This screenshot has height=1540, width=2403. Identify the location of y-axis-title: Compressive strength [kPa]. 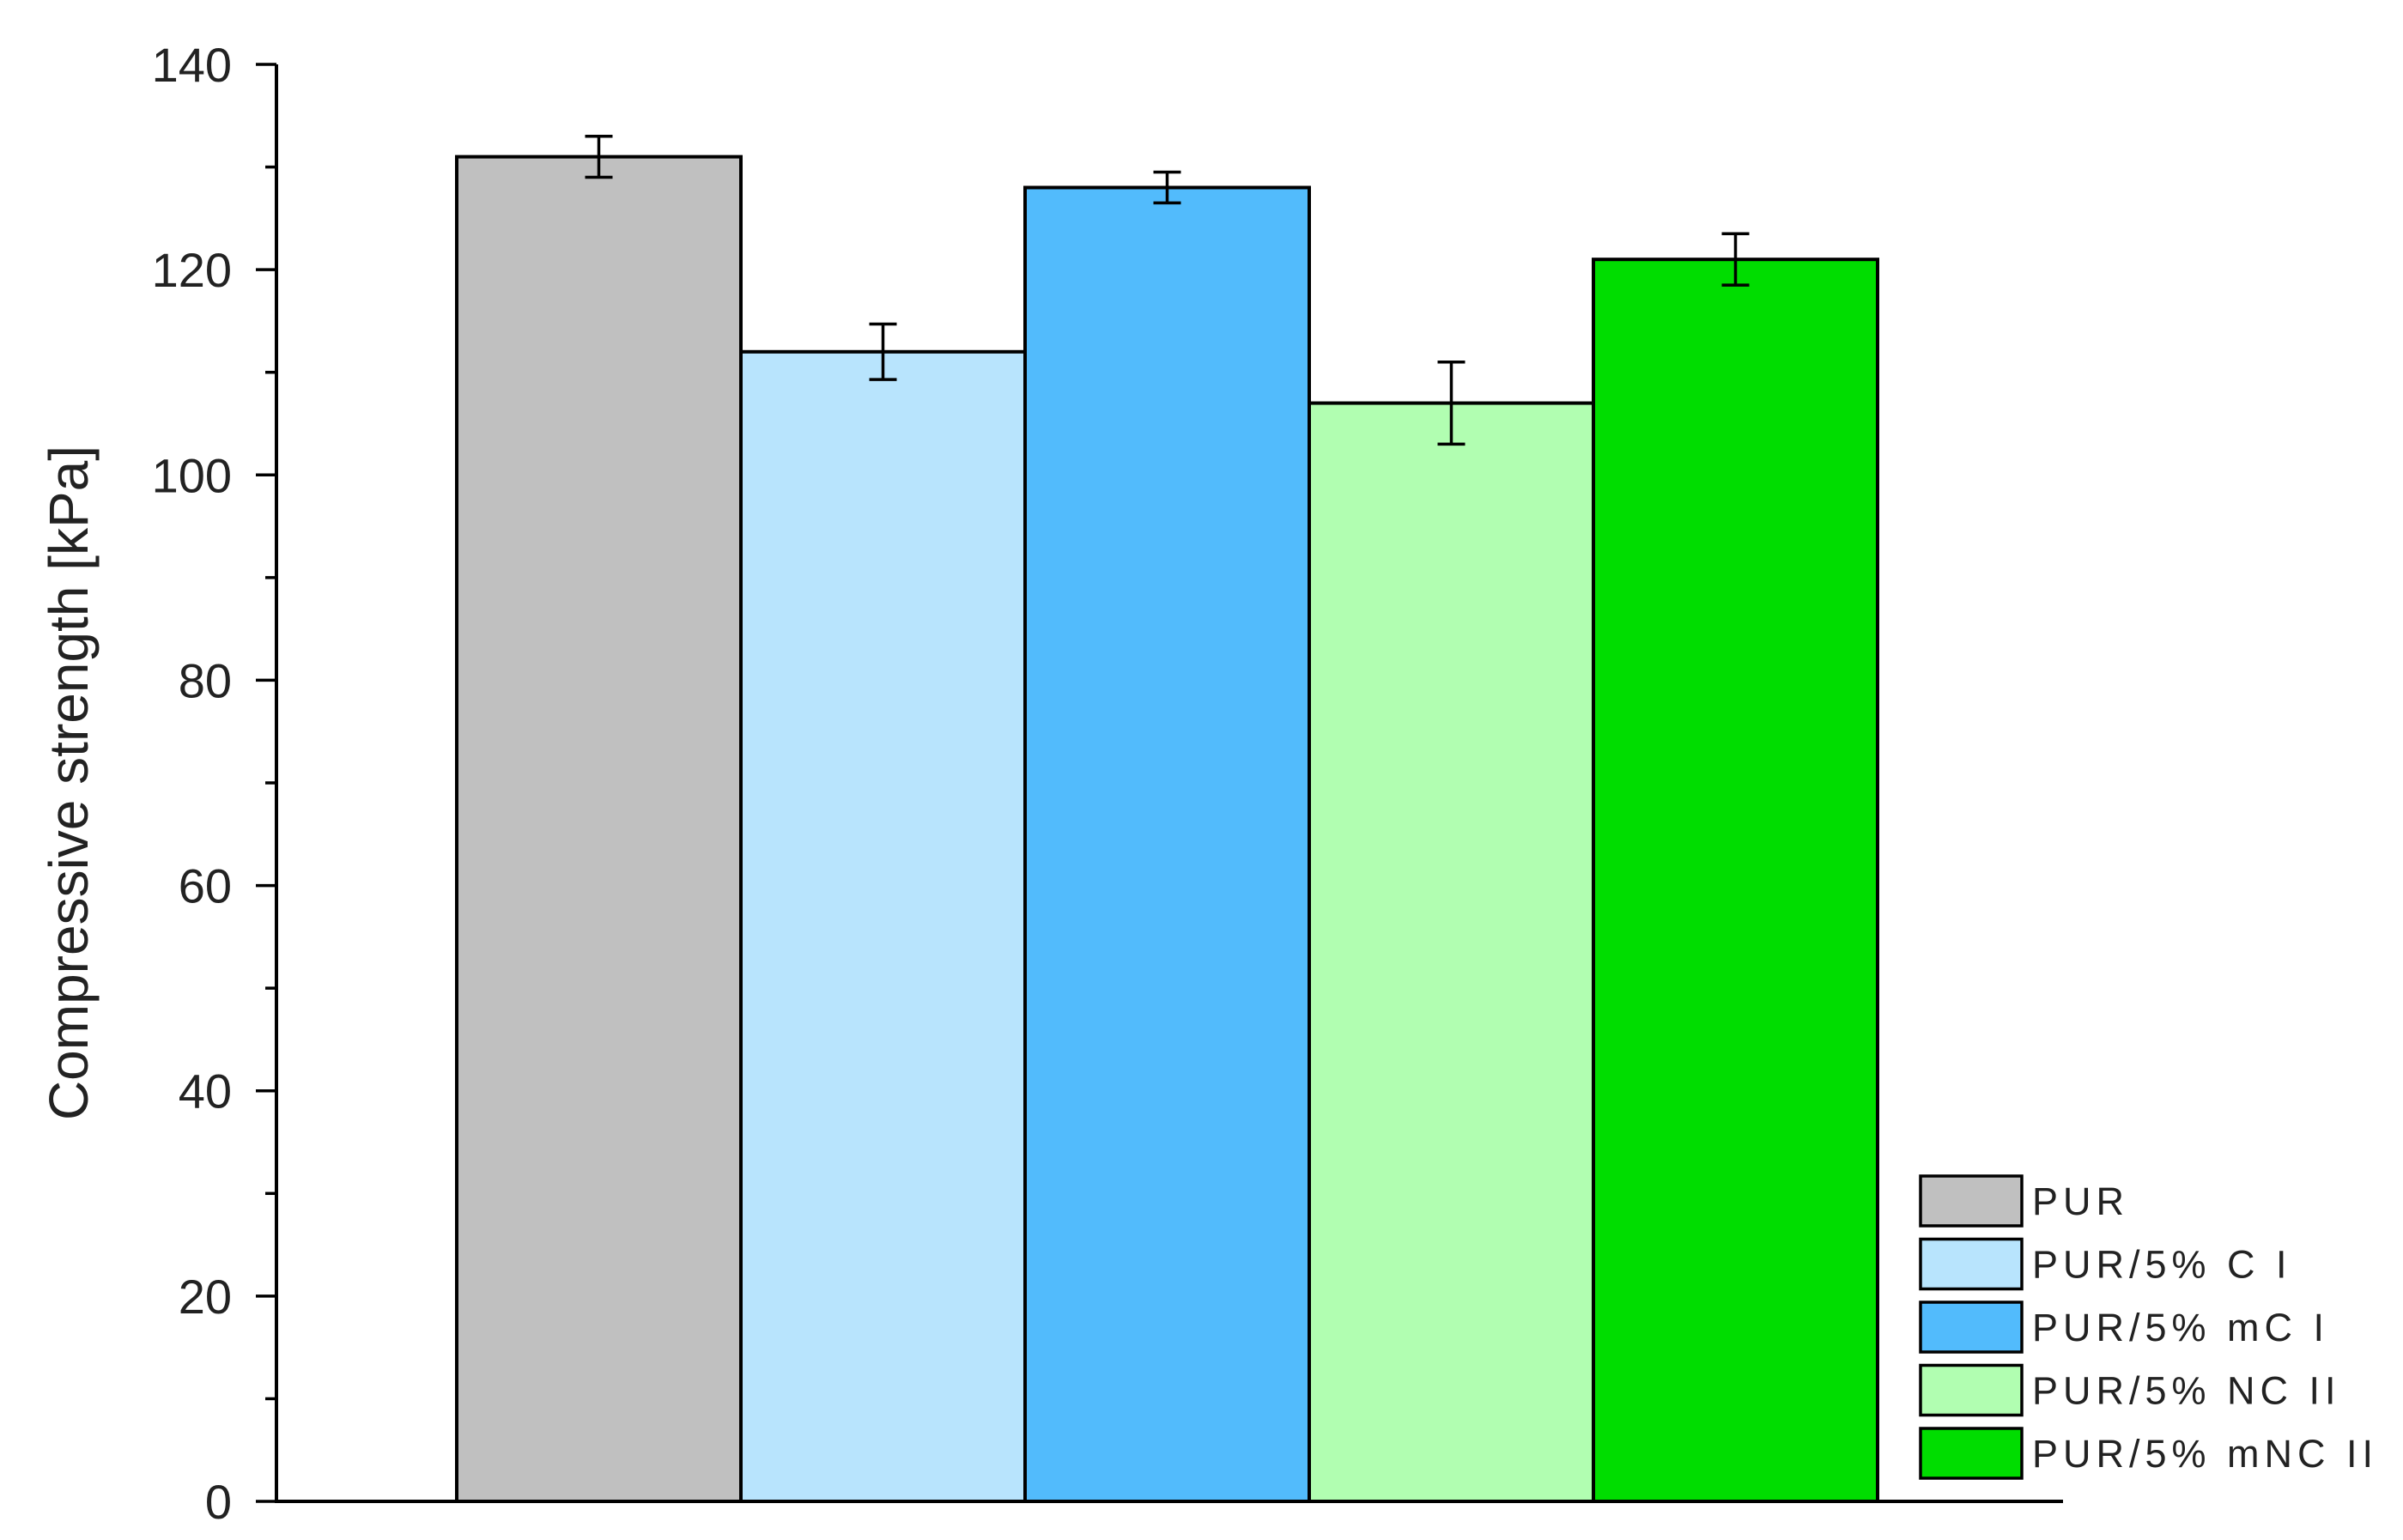
(69, 783).